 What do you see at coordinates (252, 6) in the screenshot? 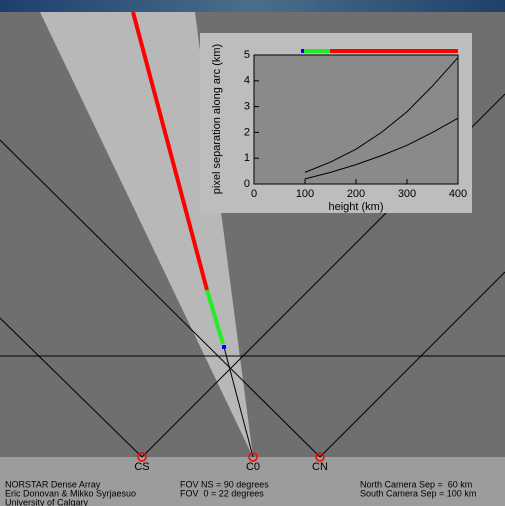
I see `sky-image` at bounding box center [252, 6].